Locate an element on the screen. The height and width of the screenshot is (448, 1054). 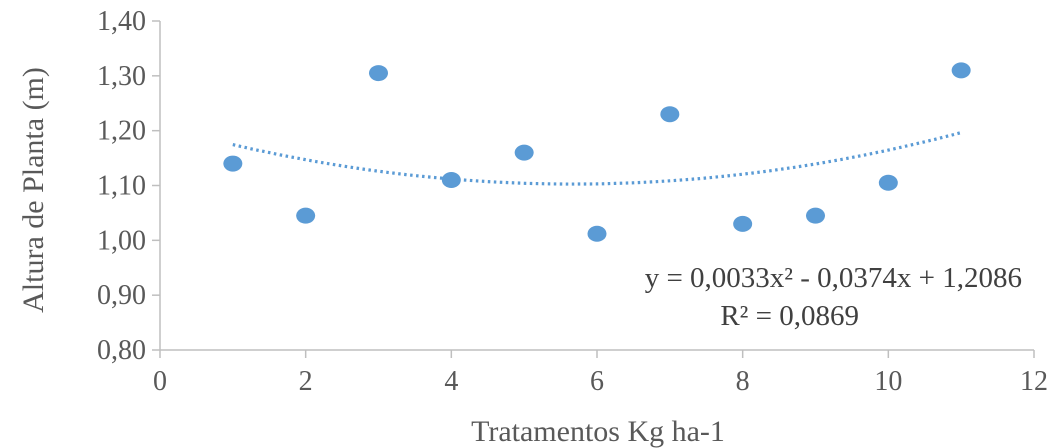
y-tick-label: 1,20 is located at coordinates (121, 131).